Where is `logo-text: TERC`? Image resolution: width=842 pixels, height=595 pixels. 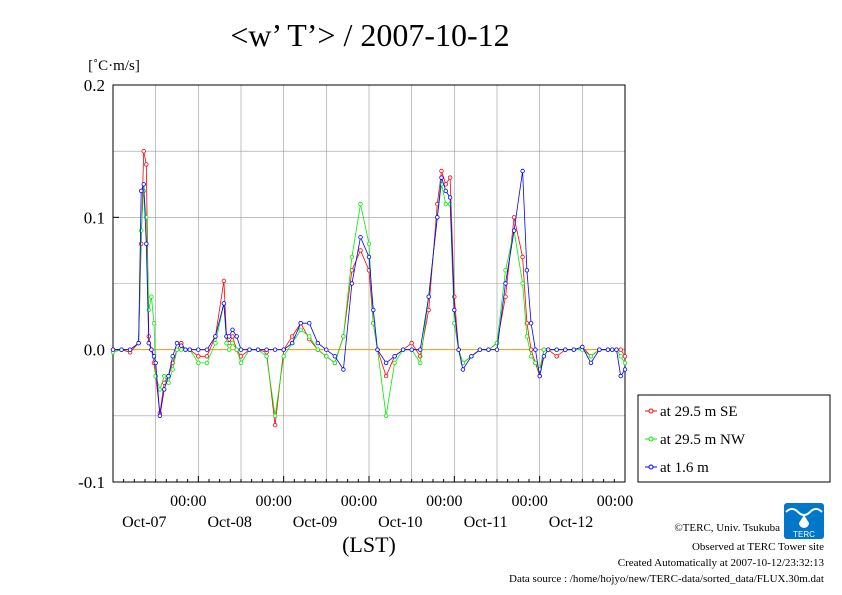 logo-text: TERC is located at coordinates (804, 534).